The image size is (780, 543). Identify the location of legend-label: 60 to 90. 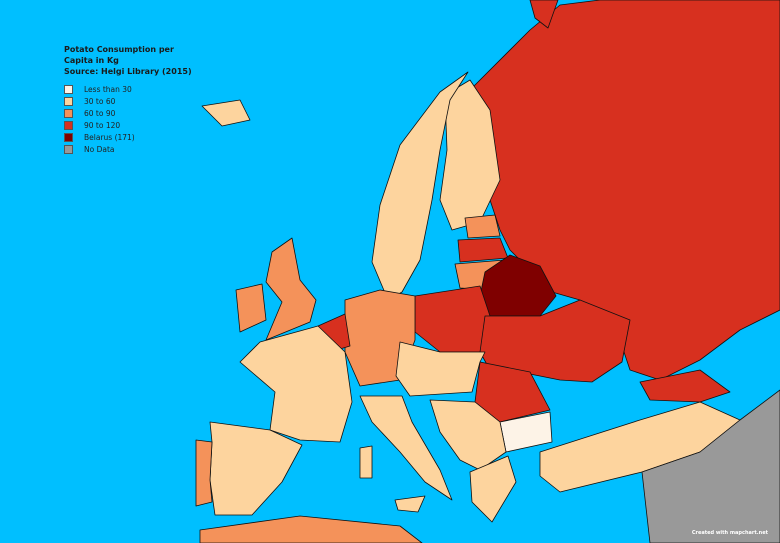
(100, 113).